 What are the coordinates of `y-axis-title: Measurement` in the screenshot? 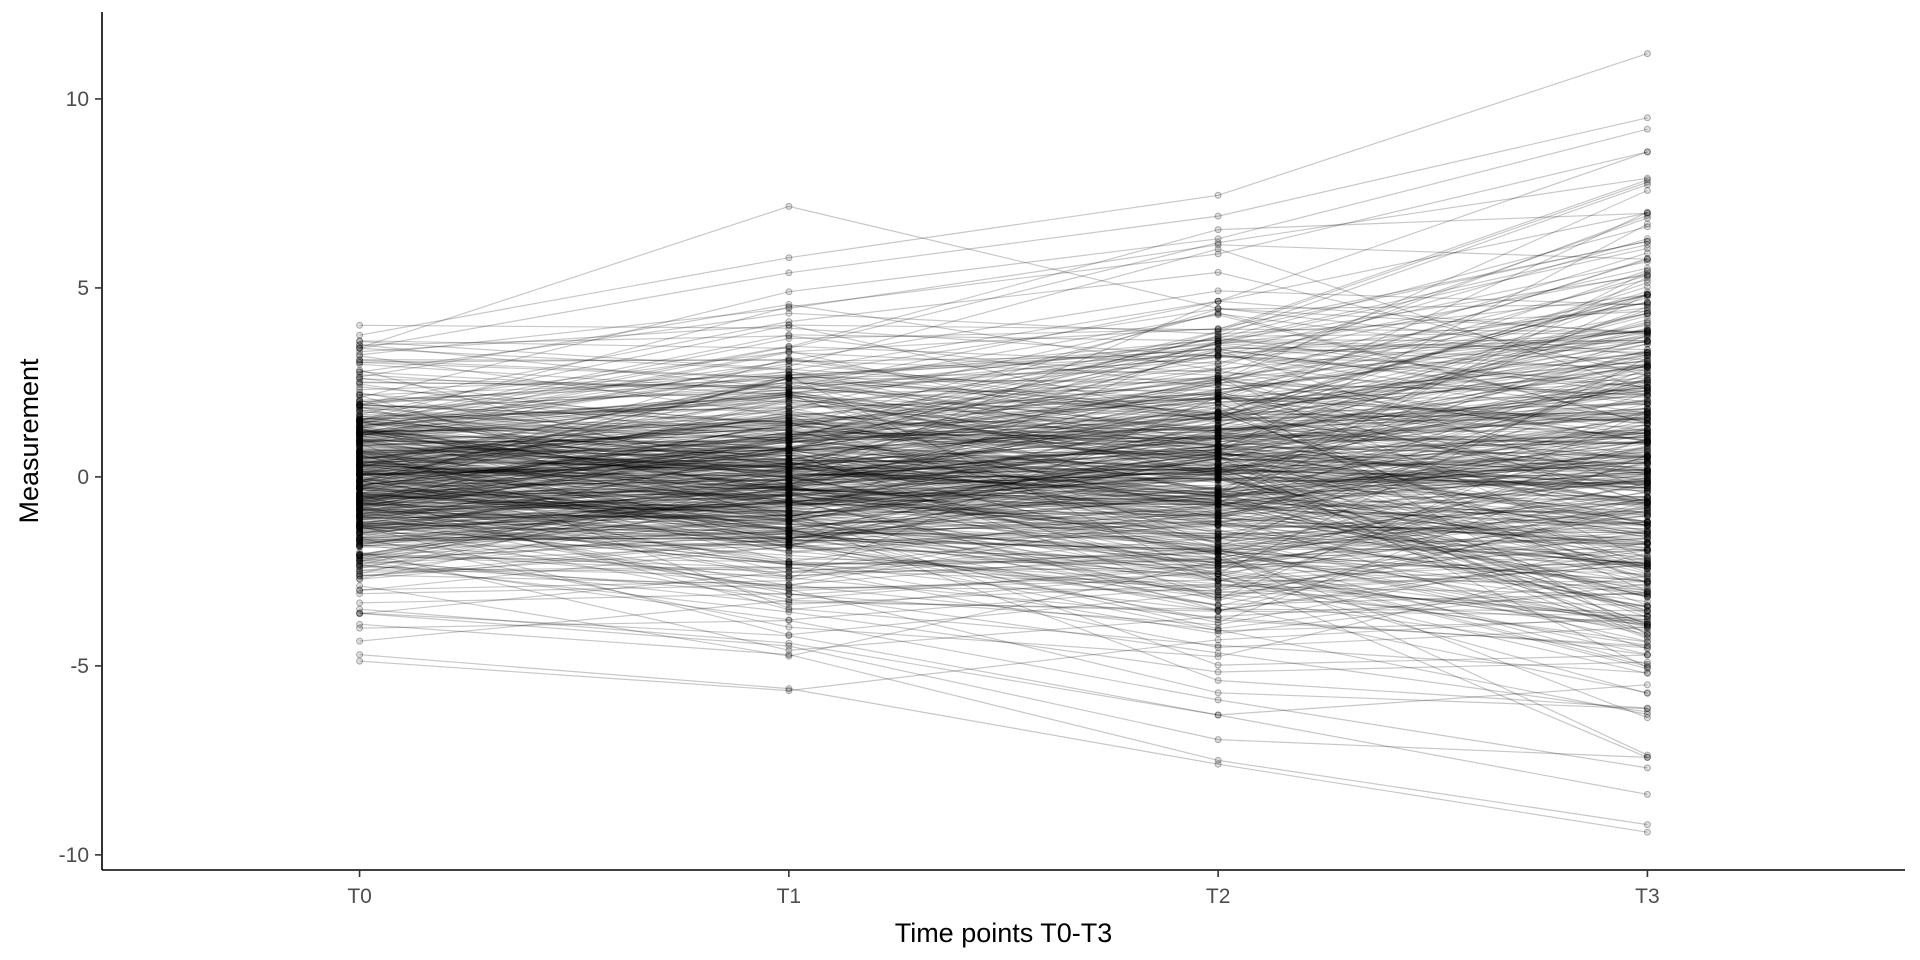 It's located at (29, 441).